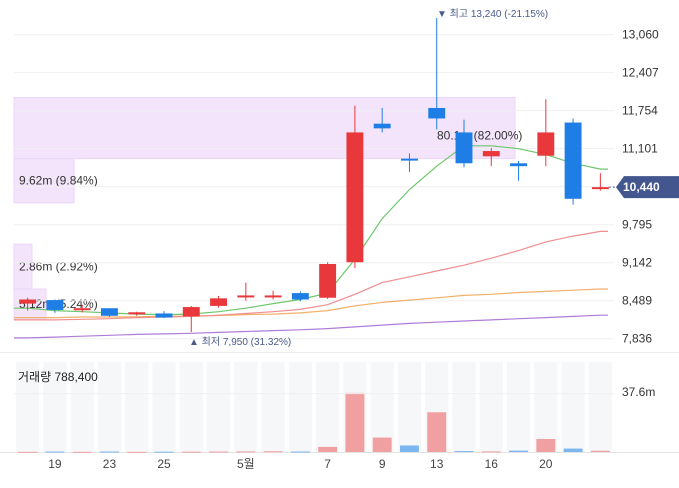 The width and height of the screenshot is (679, 488). I want to click on volume-title: 거래량 788,400, so click(58, 377).